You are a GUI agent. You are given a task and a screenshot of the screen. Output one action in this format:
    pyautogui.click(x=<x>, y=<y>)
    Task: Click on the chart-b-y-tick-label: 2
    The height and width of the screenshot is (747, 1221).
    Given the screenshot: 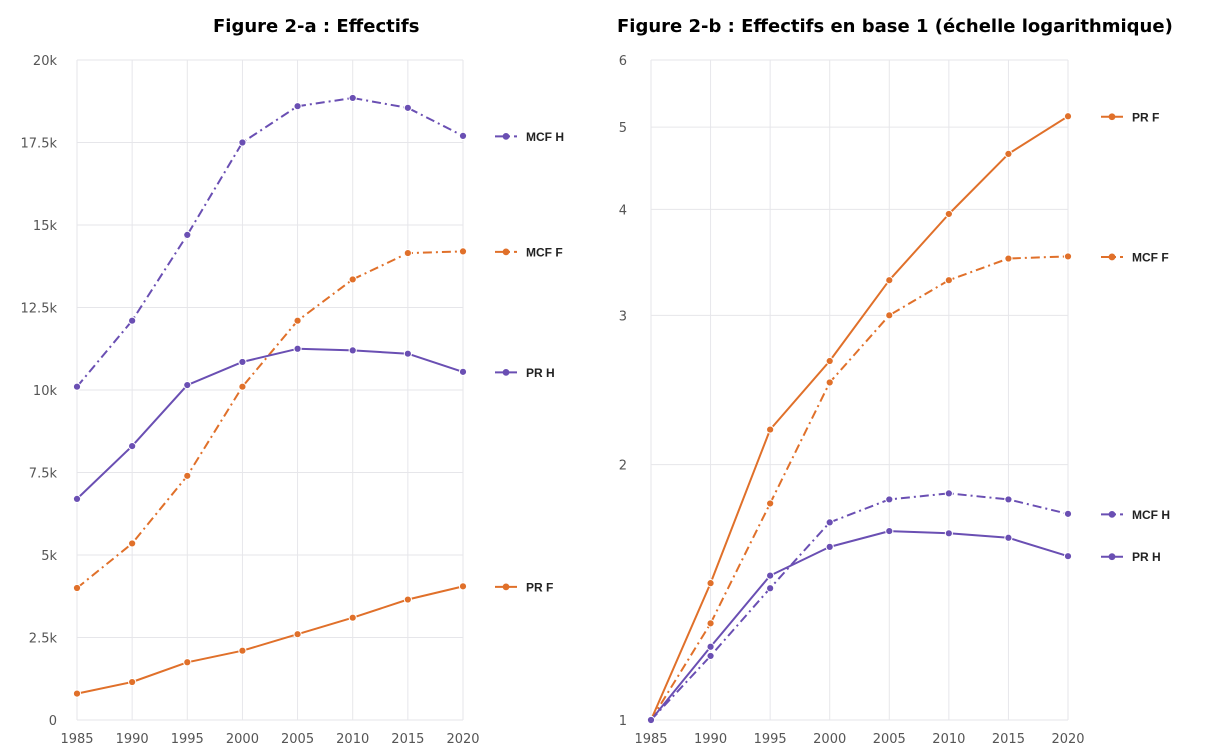 What is the action you would take?
    pyautogui.click(x=623, y=466)
    